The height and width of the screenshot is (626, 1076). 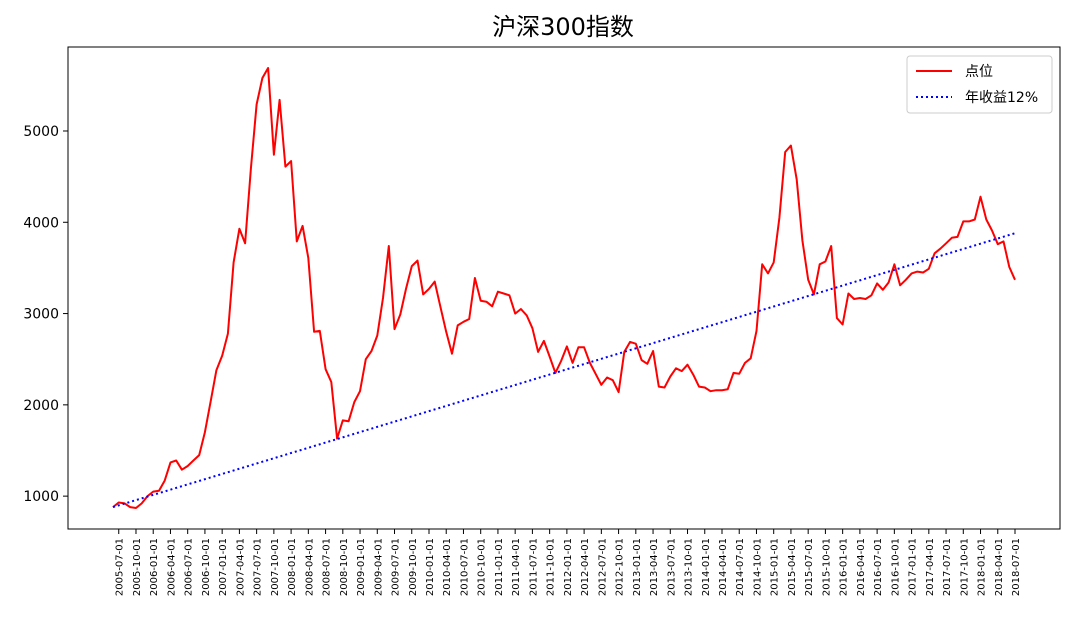 I want to click on x-tick-label: 2017-01-01, so click(x=913, y=567).